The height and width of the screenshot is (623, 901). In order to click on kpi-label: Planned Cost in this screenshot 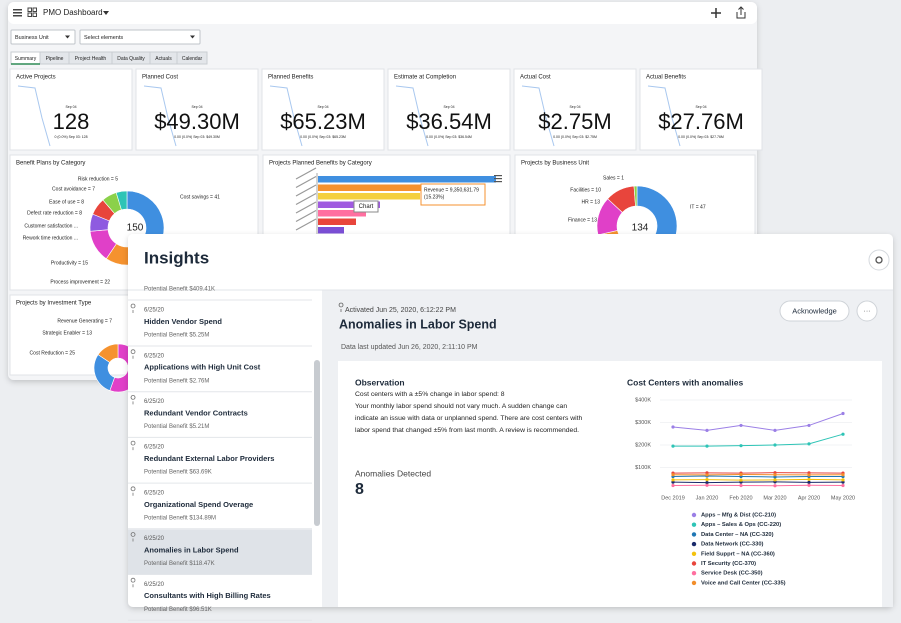, I will do `click(160, 78)`.